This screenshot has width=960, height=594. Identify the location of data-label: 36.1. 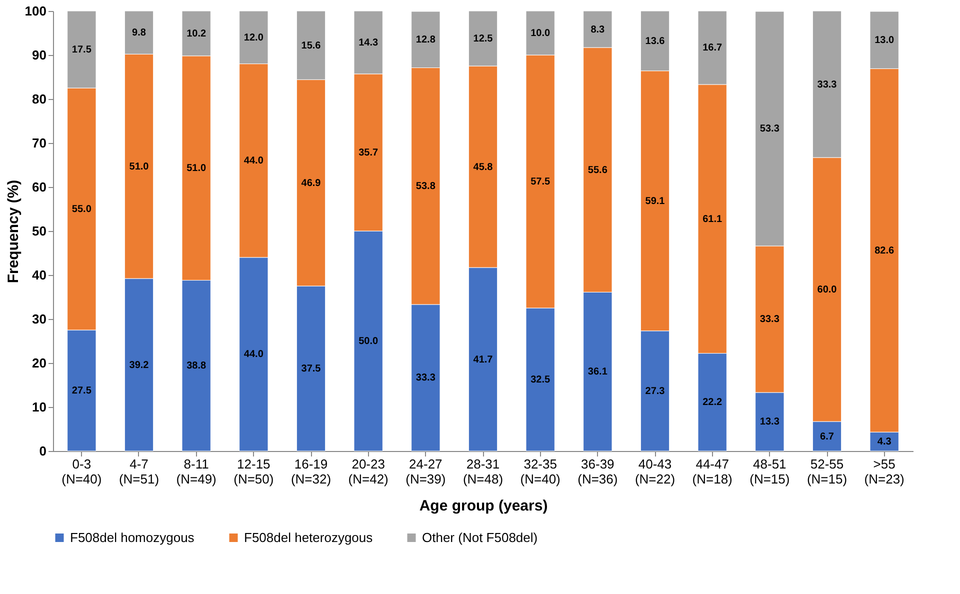
(598, 372).